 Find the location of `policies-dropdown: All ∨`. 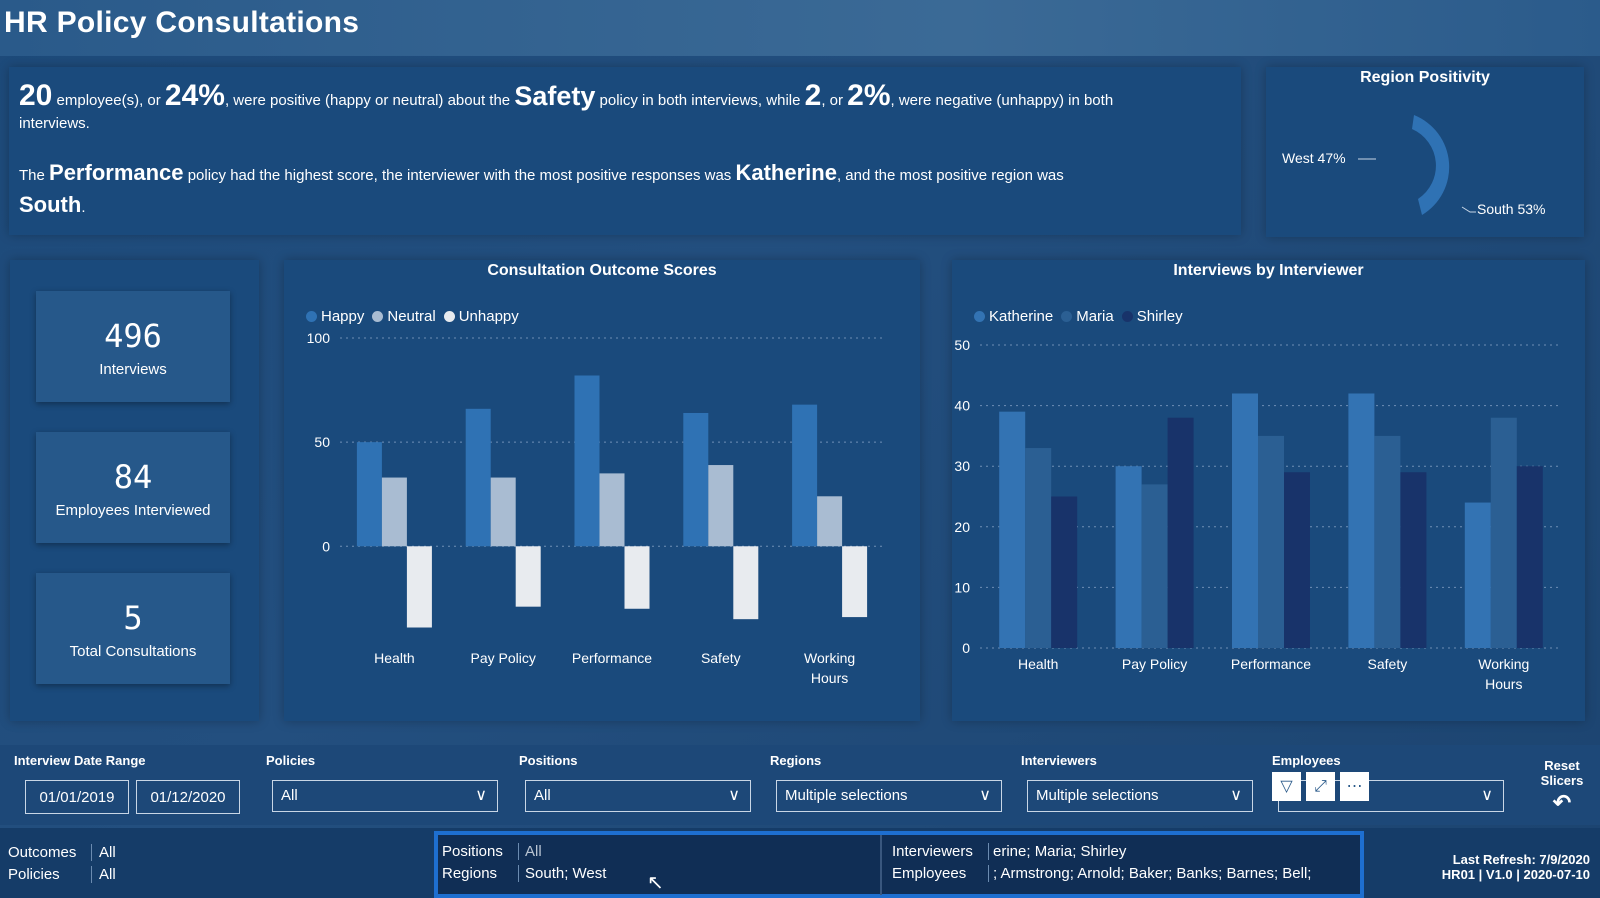

policies-dropdown: All ∨ is located at coordinates (385, 796).